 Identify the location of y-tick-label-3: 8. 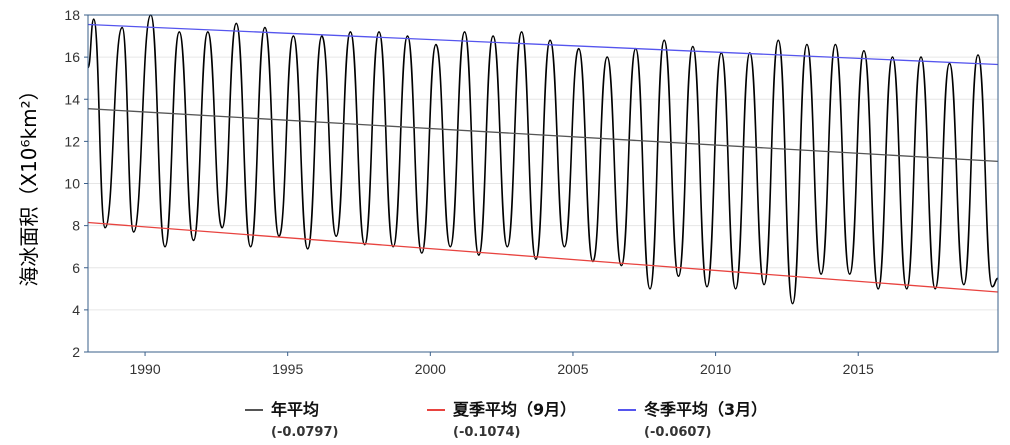
(76, 226).